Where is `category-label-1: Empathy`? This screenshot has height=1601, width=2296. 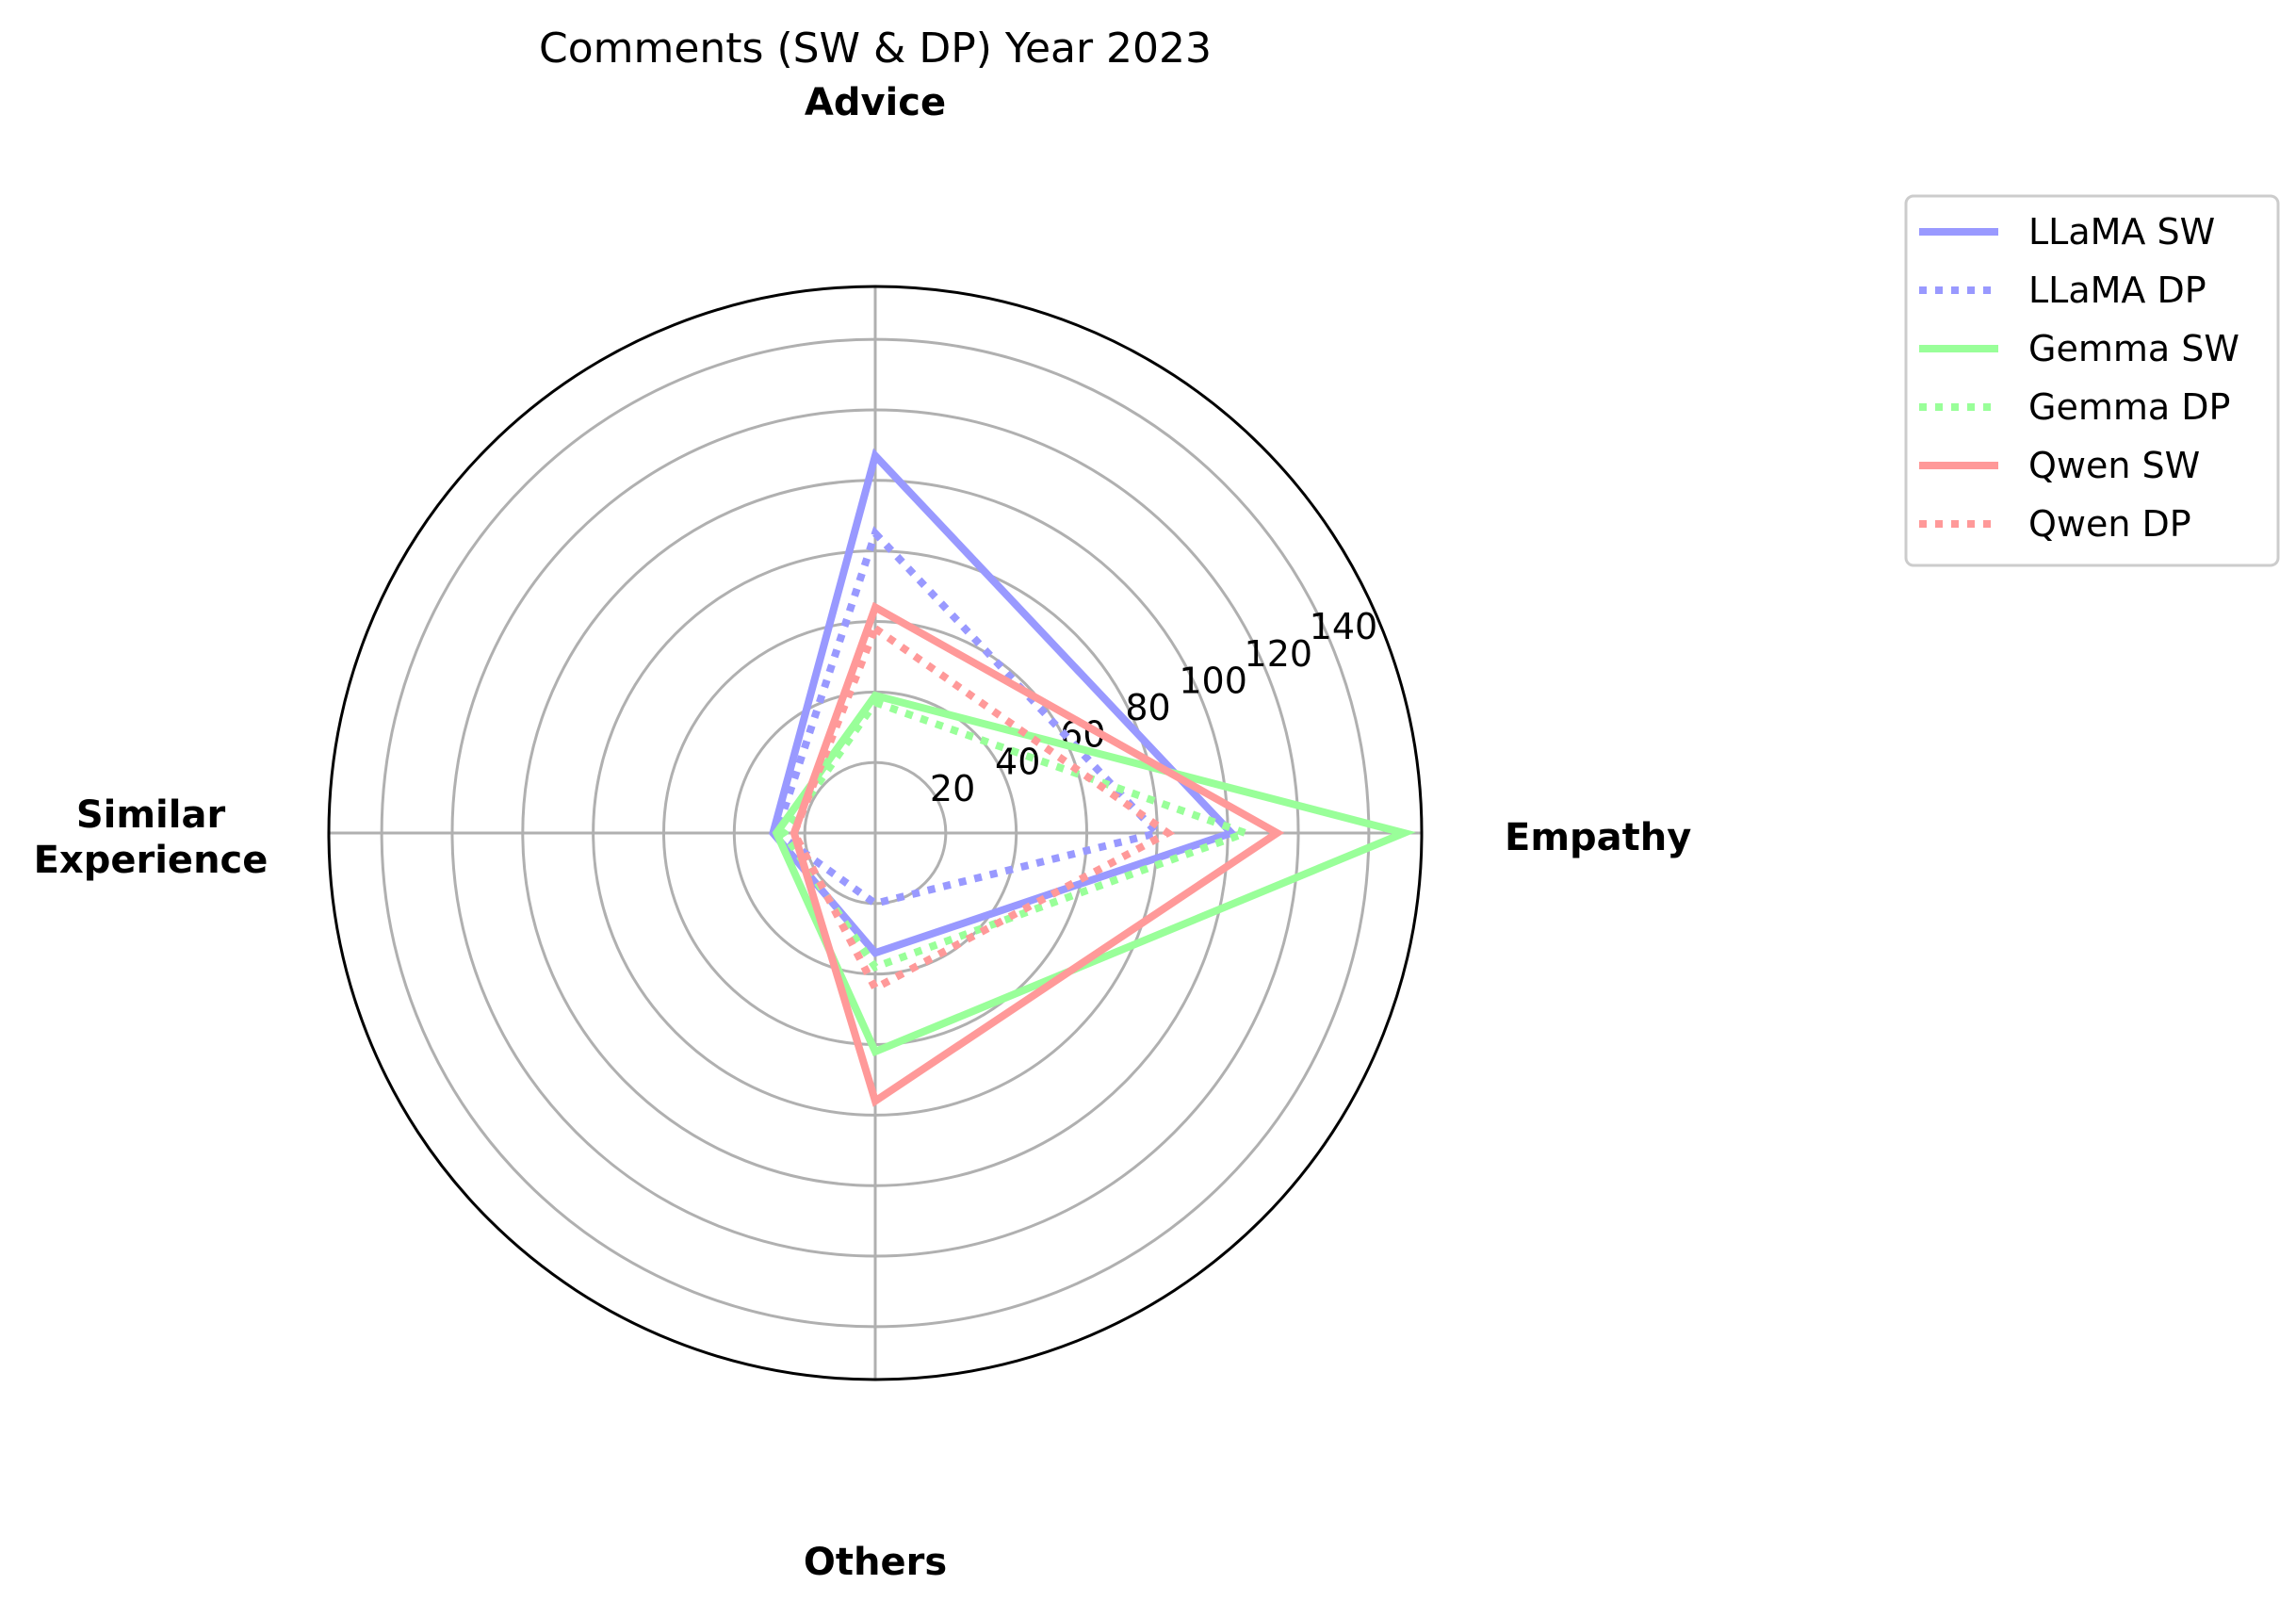
category-label-1: Empathy is located at coordinates (1598, 837).